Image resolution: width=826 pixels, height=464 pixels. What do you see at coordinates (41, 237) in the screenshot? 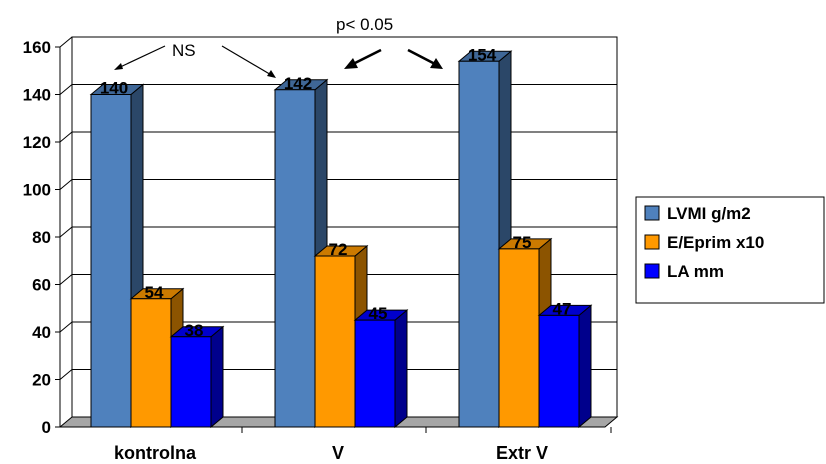
I see `y-tick-label: 80` at bounding box center [41, 237].